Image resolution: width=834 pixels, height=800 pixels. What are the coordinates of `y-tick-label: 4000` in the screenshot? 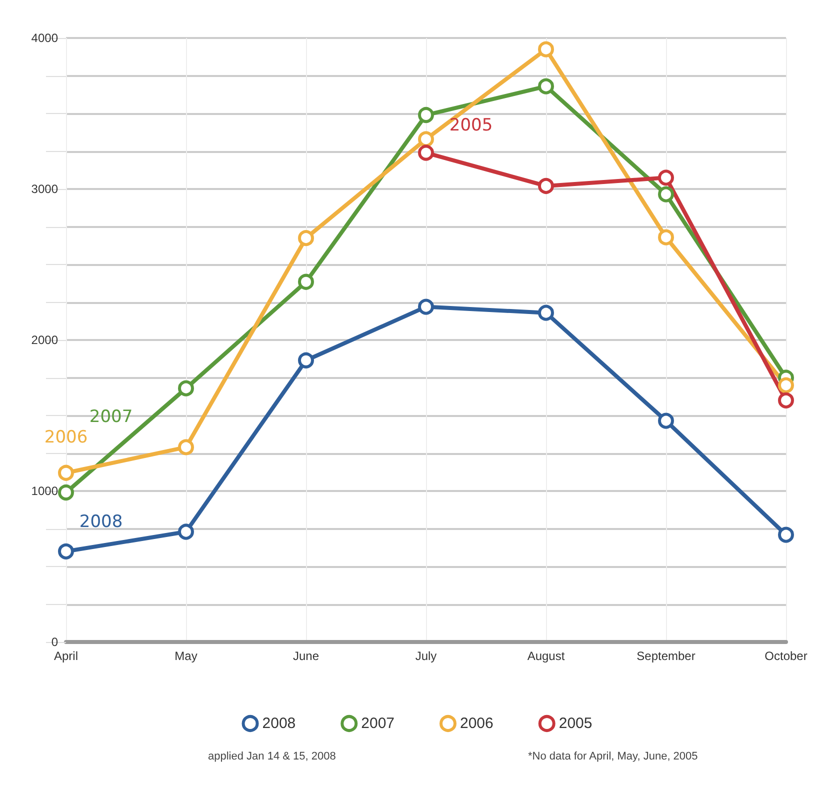 It's located at (44, 38).